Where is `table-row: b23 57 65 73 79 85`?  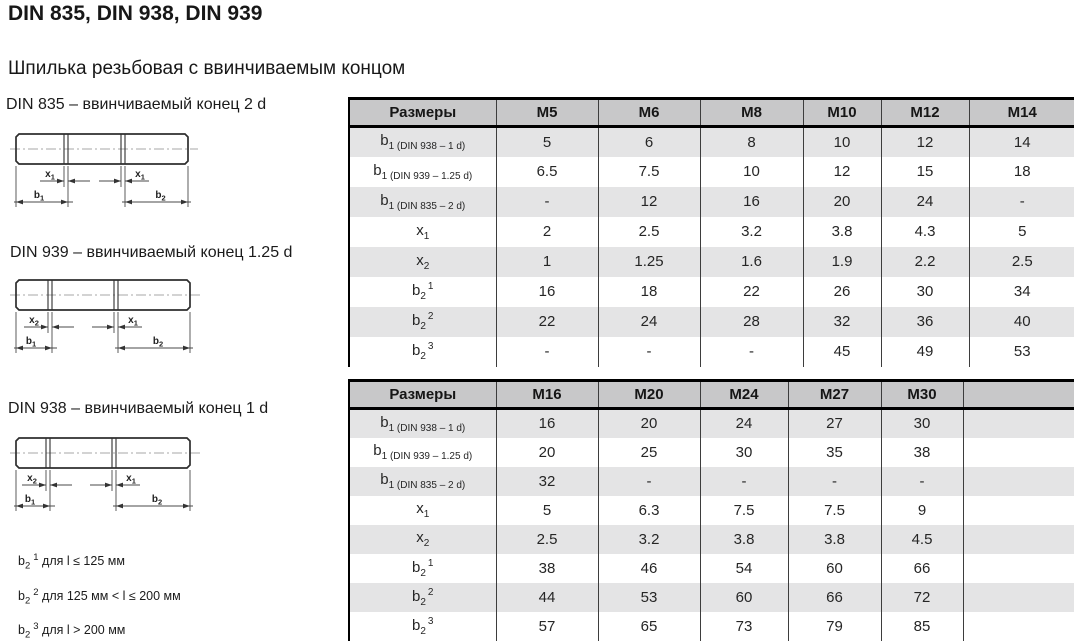
table-row: b23 57 65 73 79 85 is located at coordinates (711, 626).